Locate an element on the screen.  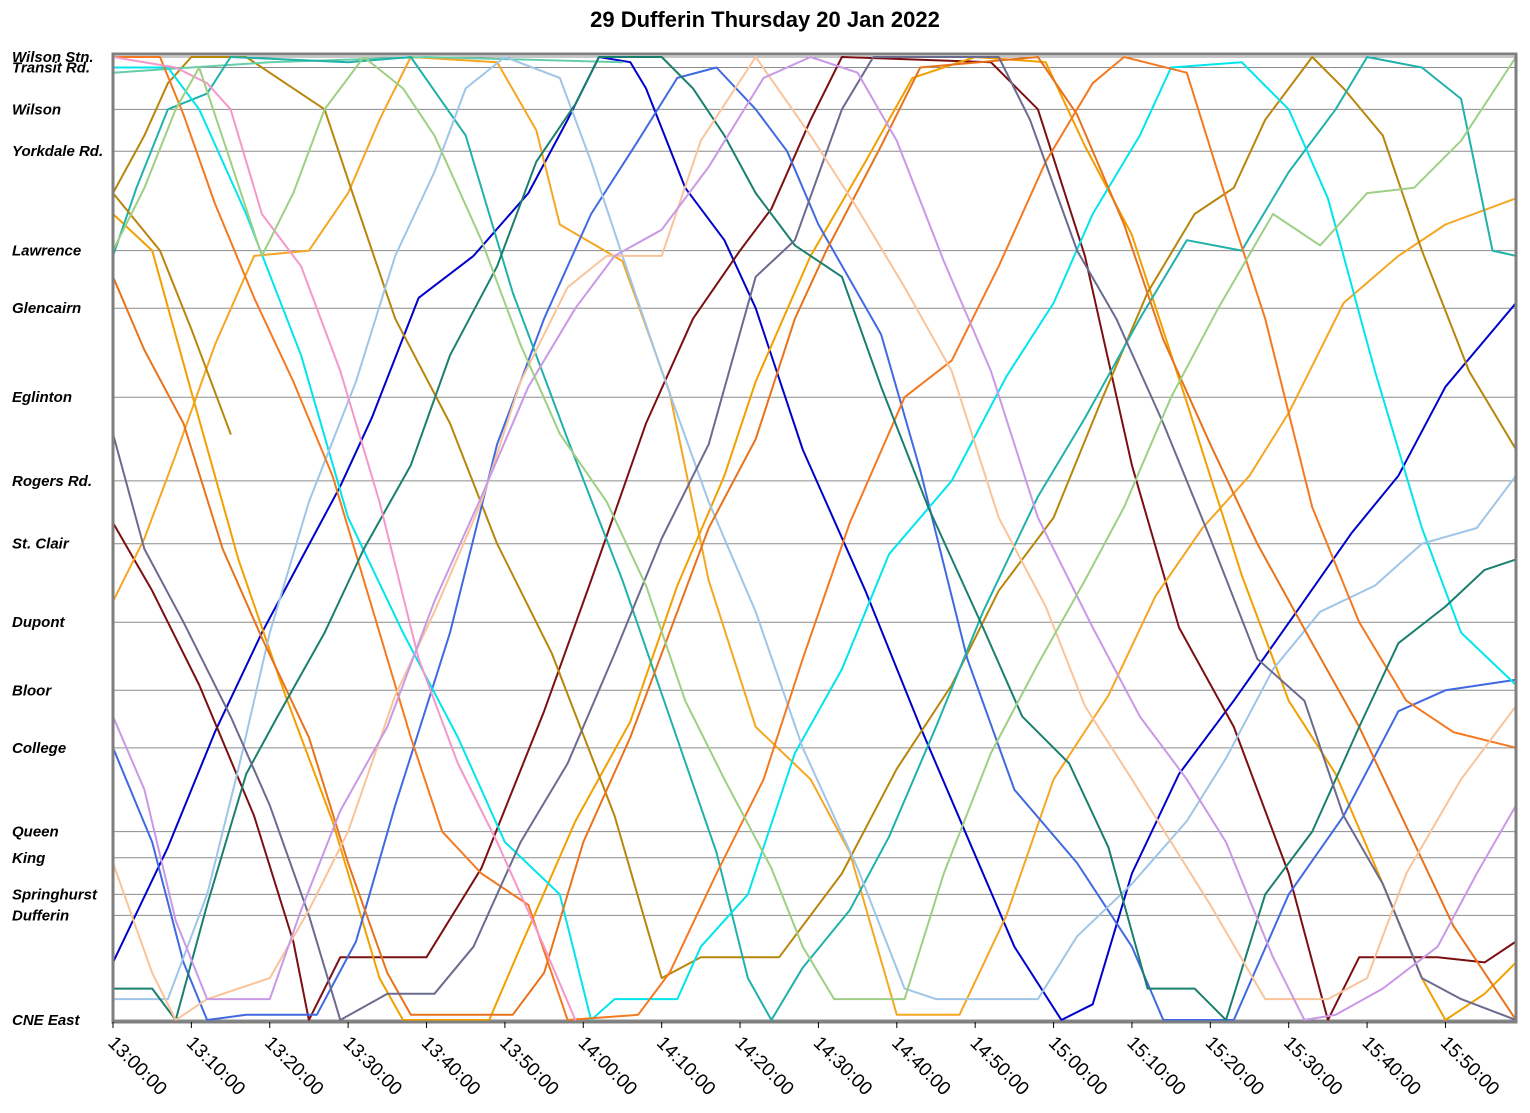
station-label: Lawrence is located at coordinates (46, 251).